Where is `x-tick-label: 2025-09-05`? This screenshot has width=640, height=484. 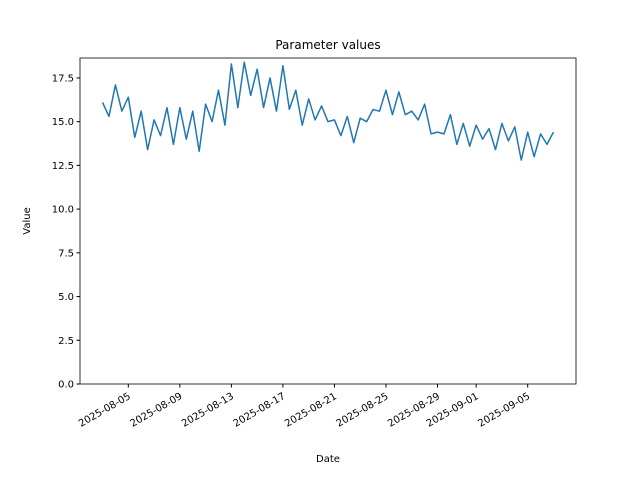
x-tick-label: 2025-09-05 is located at coordinates (504, 410).